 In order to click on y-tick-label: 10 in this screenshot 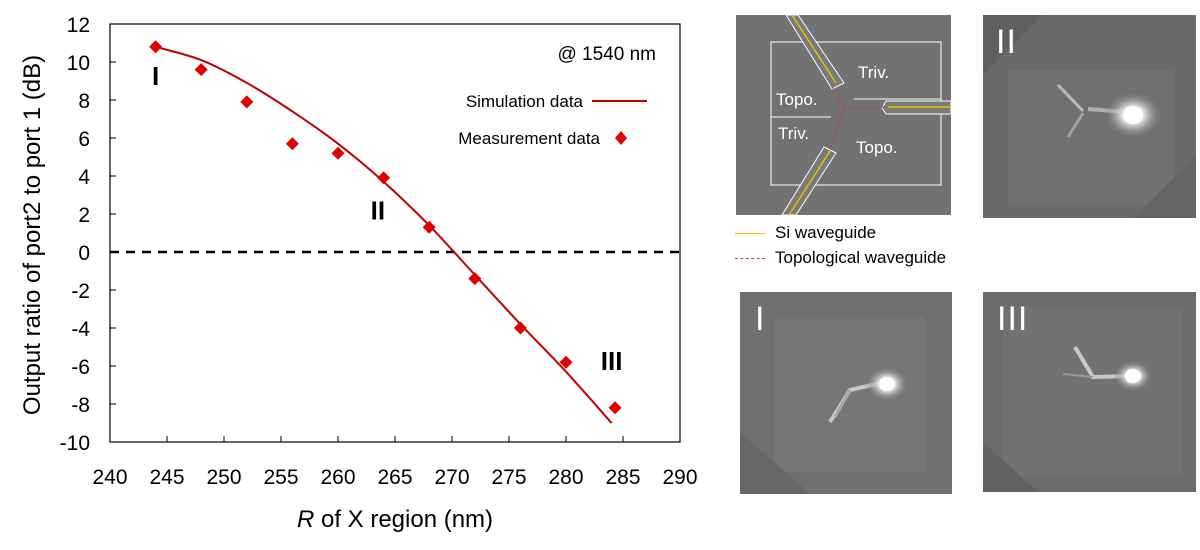, I will do `click(78, 63)`.